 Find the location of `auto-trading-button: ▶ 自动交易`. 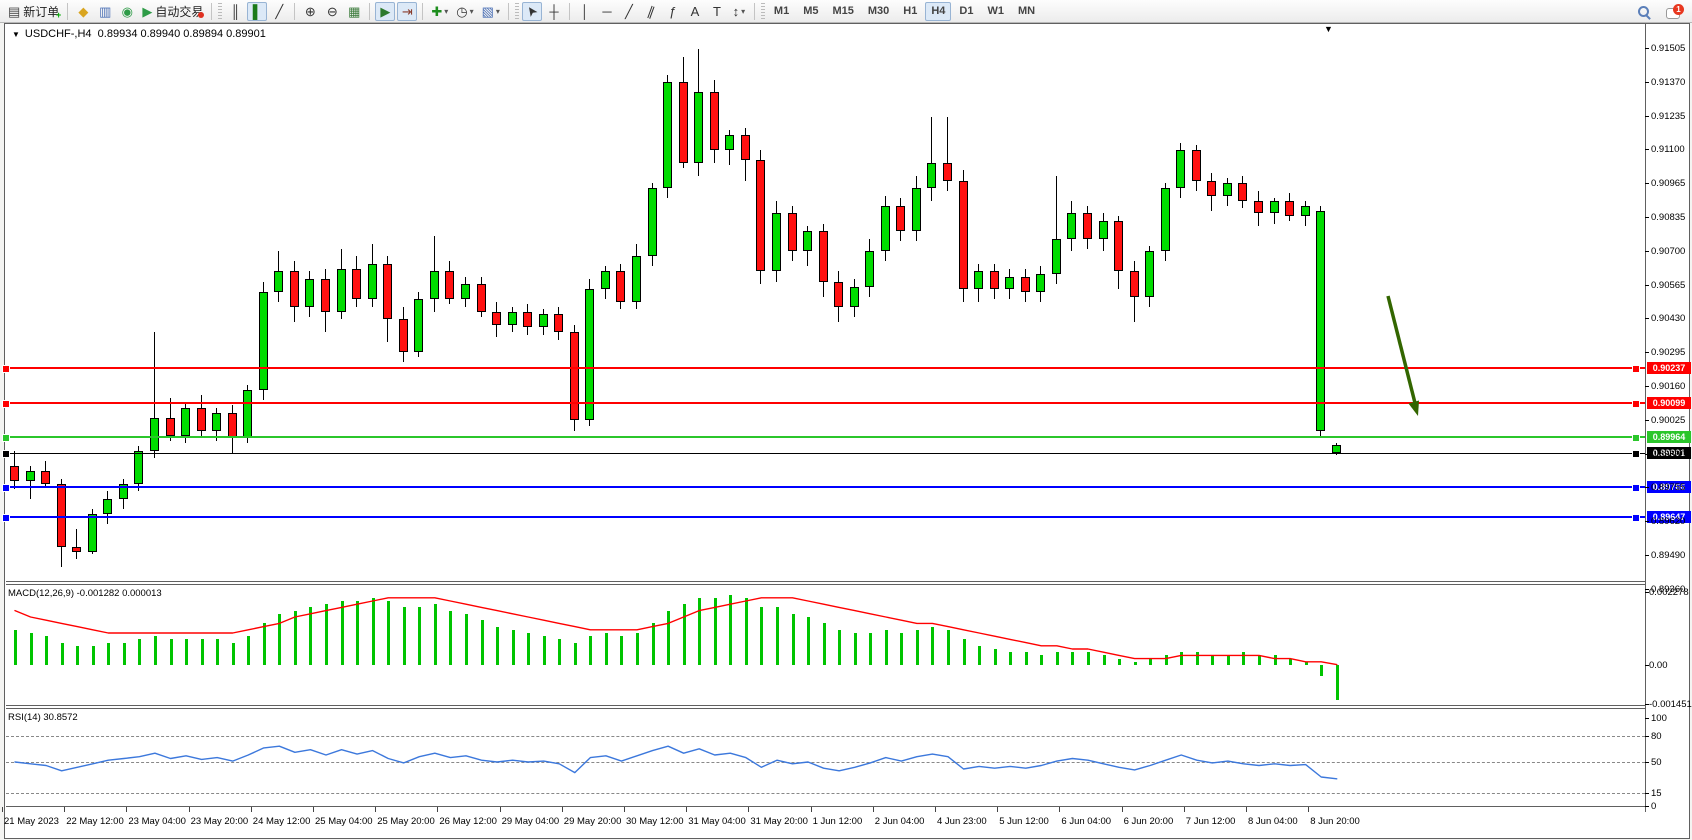

auto-trading-button: ▶ 自动交易 is located at coordinates (172, 11).